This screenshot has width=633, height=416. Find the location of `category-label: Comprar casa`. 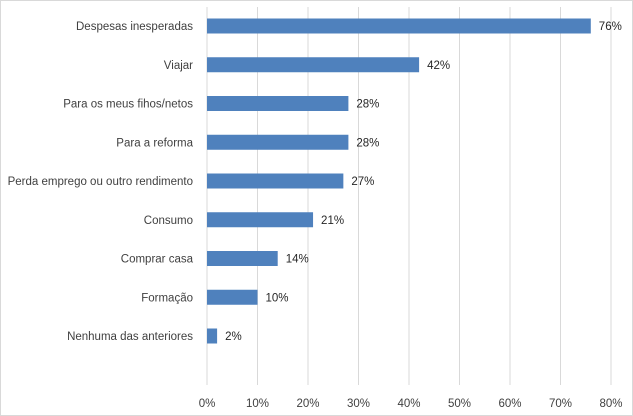

category-label: Comprar casa is located at coordinates (157, 260).